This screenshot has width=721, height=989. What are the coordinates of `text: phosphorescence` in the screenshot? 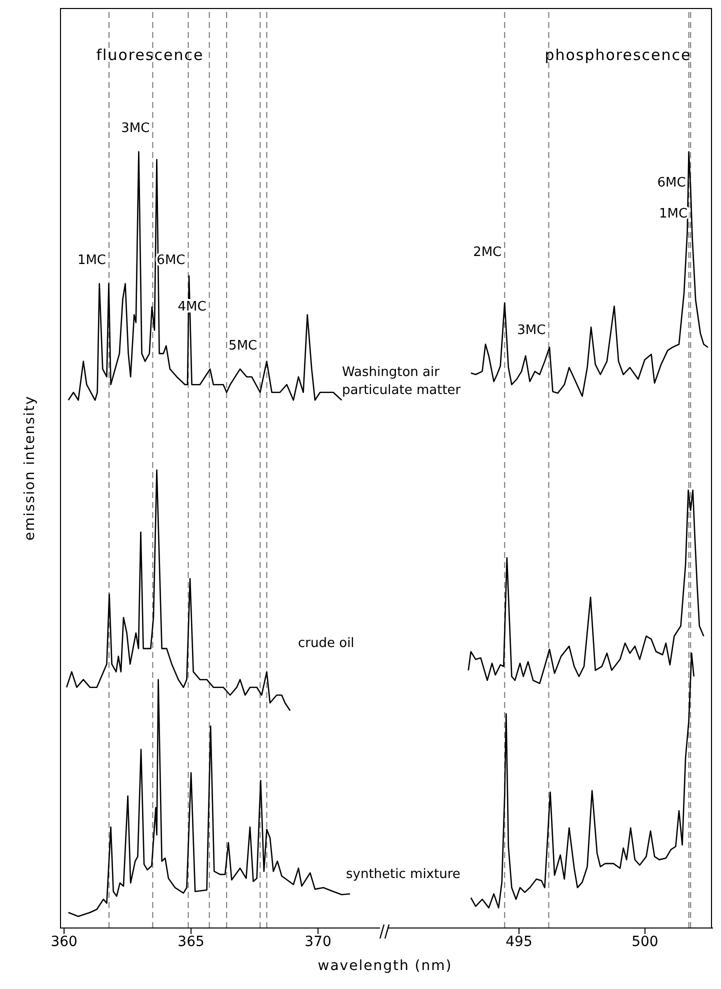 It's located at (618, 55).